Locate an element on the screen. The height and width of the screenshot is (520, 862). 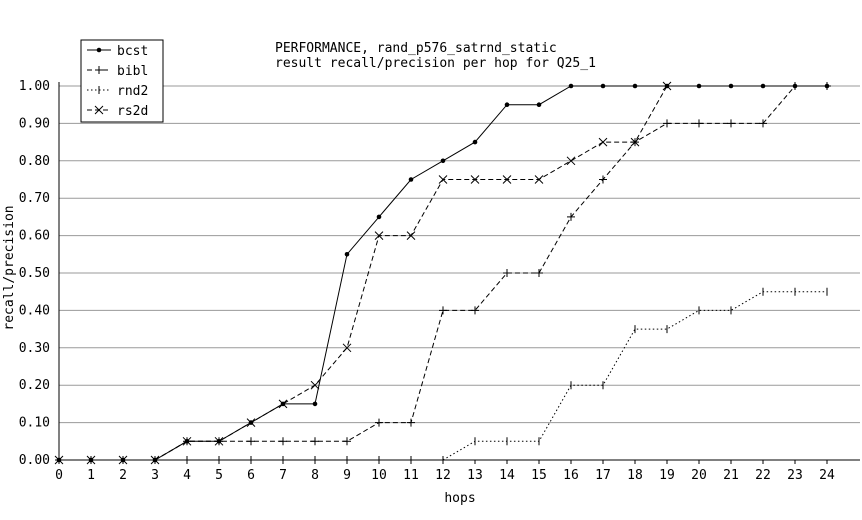
x-tick-label: 18 is located at coordinates (635, 475).